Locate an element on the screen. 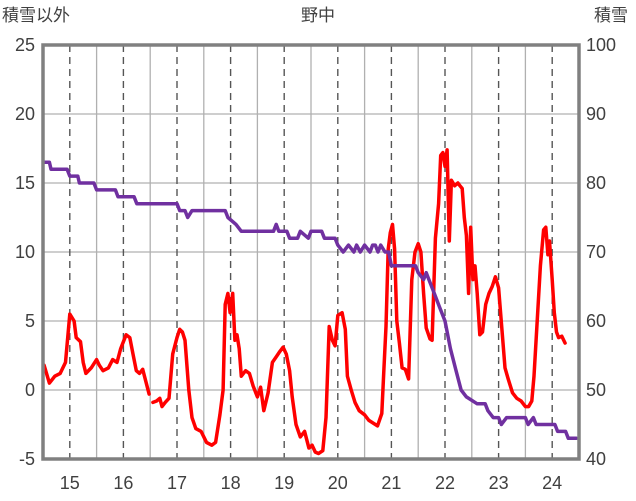 This screenshot has width=636, height=501. x-tick-label: 19 is located at coordinates (284, 483).